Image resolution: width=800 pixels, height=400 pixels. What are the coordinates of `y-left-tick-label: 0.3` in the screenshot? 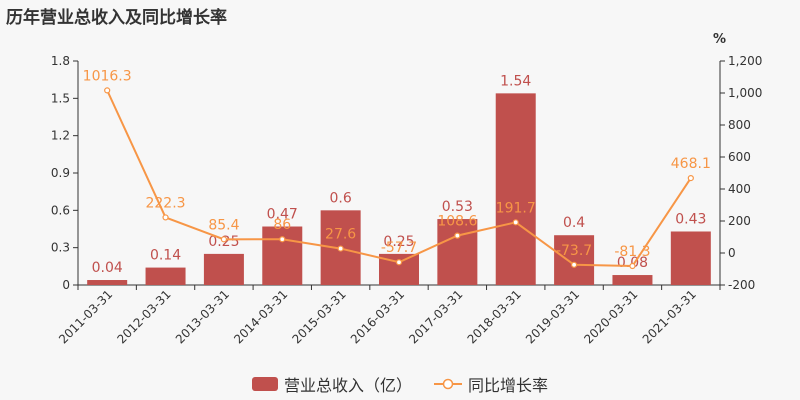 It's located at (60, 248).